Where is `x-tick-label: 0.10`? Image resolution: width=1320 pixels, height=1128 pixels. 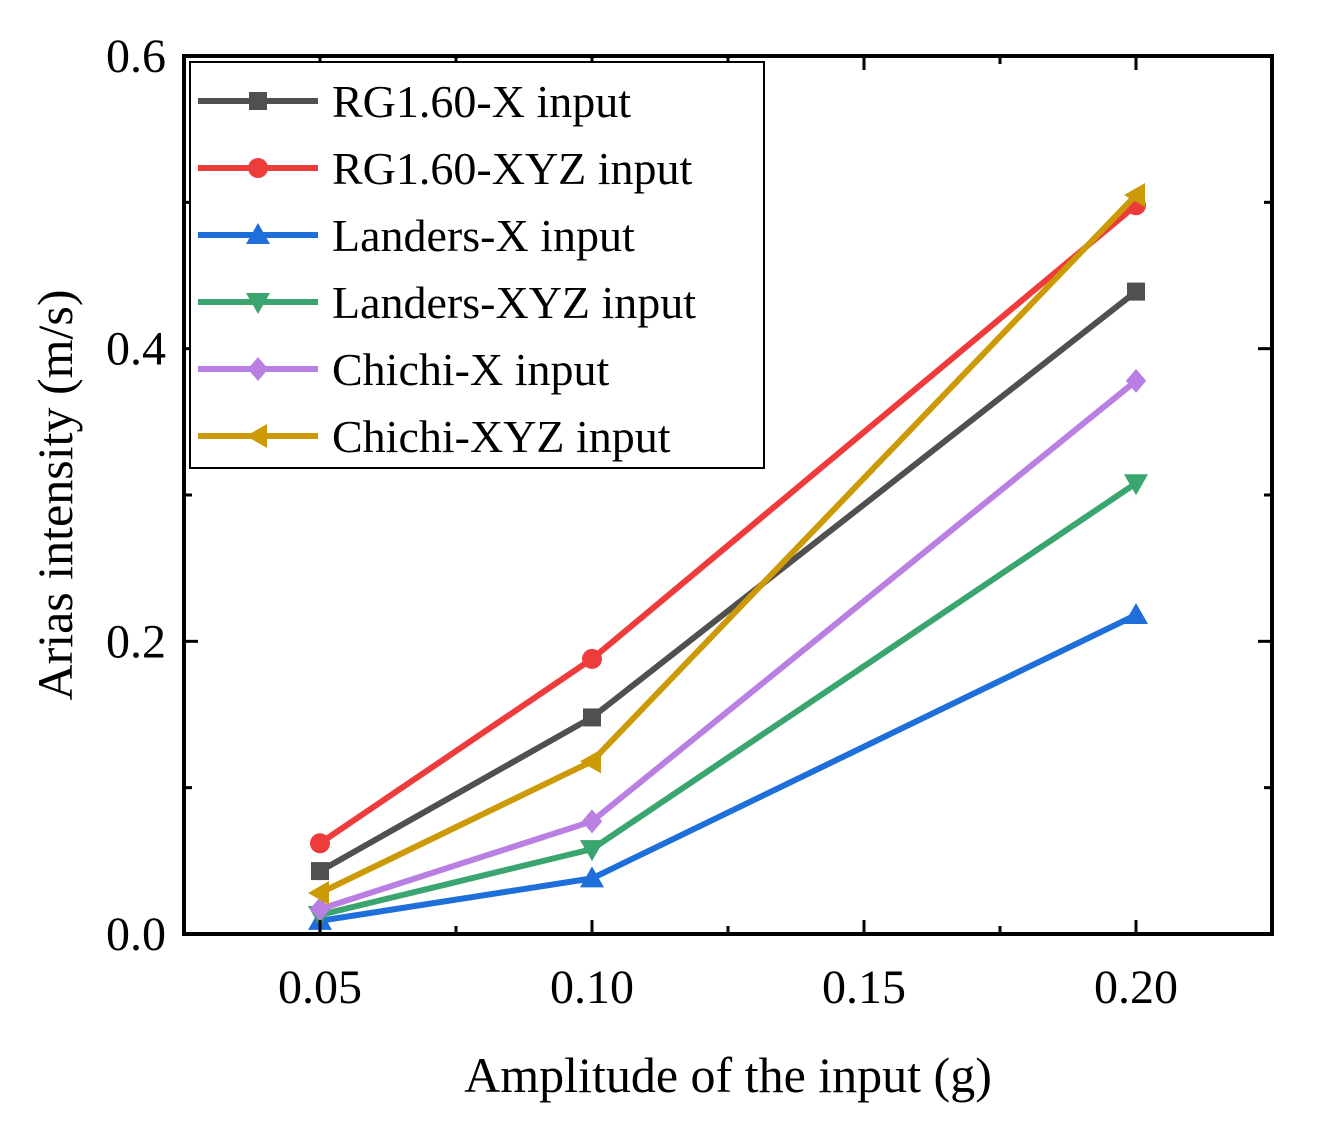 x-tick-label: 0.10 is located at coordinates (592, 987).